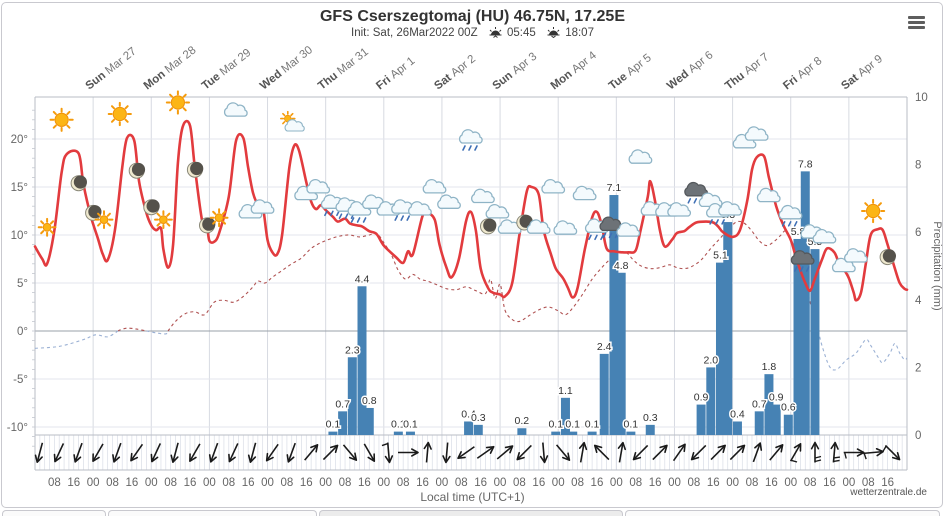  What do you see at coordinates (521, 33) in the screenshot?
I see `sunrise-time: 05:45` at bounding box center [521, 33].